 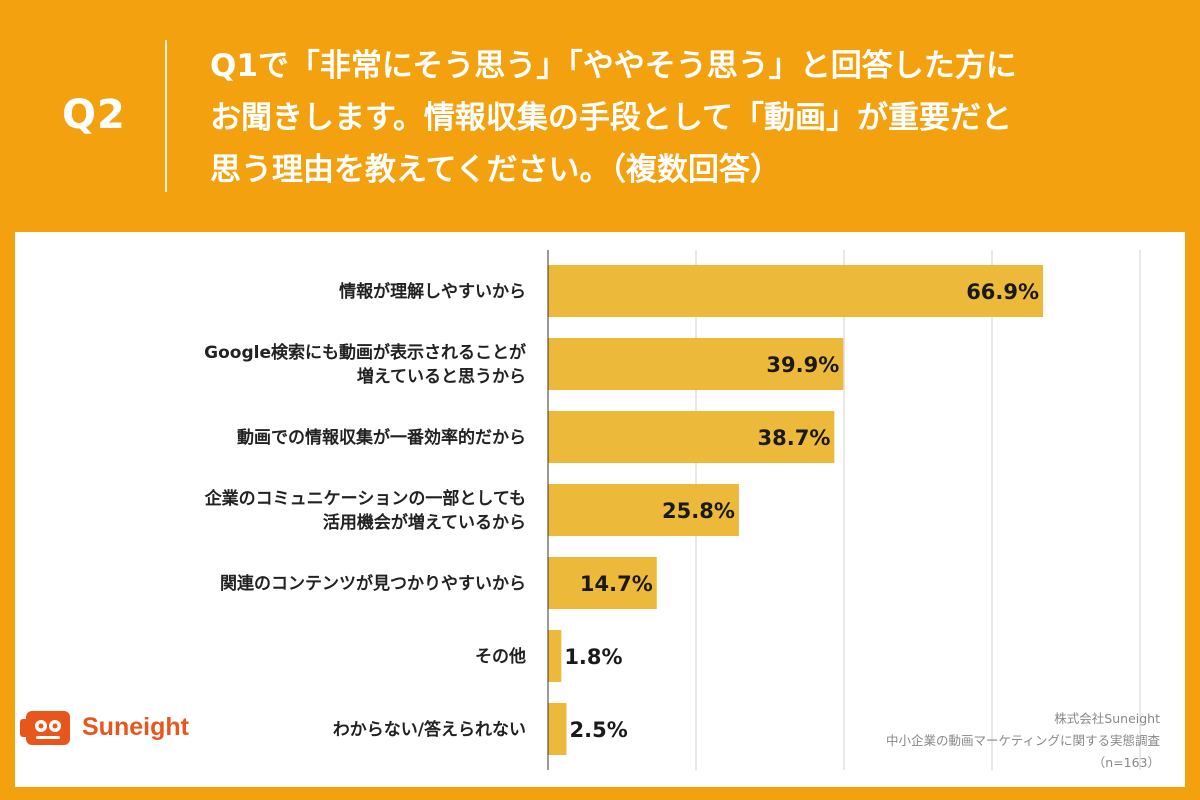 What do you see at coordinates (616, 584) in the screenshot?
I see `data-label: 14.7%` at bounding box center [616, 584].